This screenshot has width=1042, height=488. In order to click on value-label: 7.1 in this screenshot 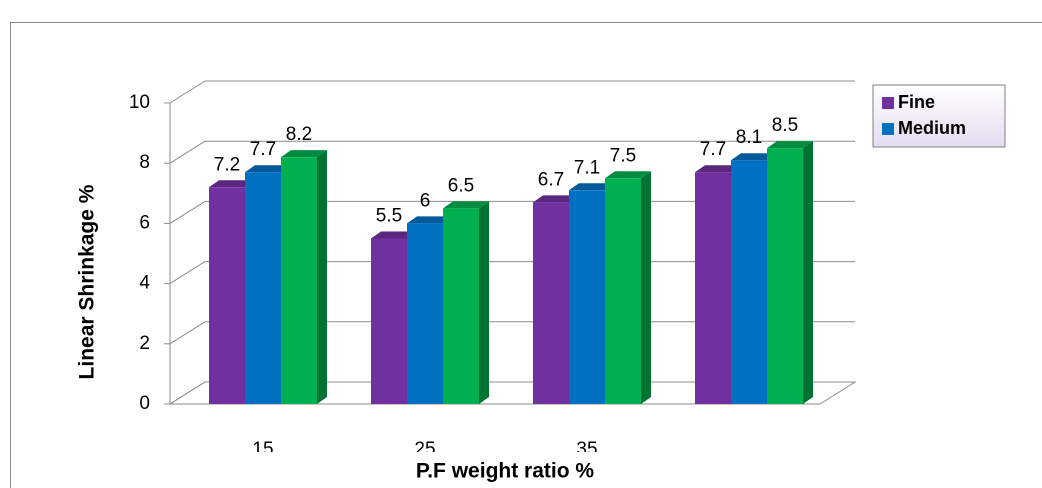, I will do `click(587, 167)`.